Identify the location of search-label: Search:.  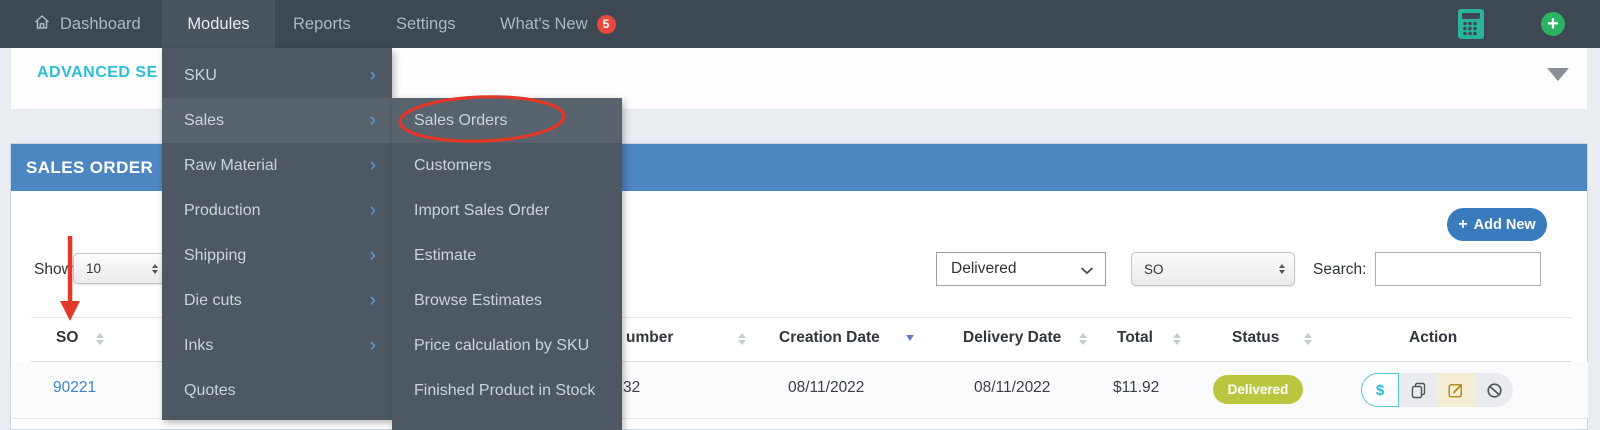
(1340, 269).